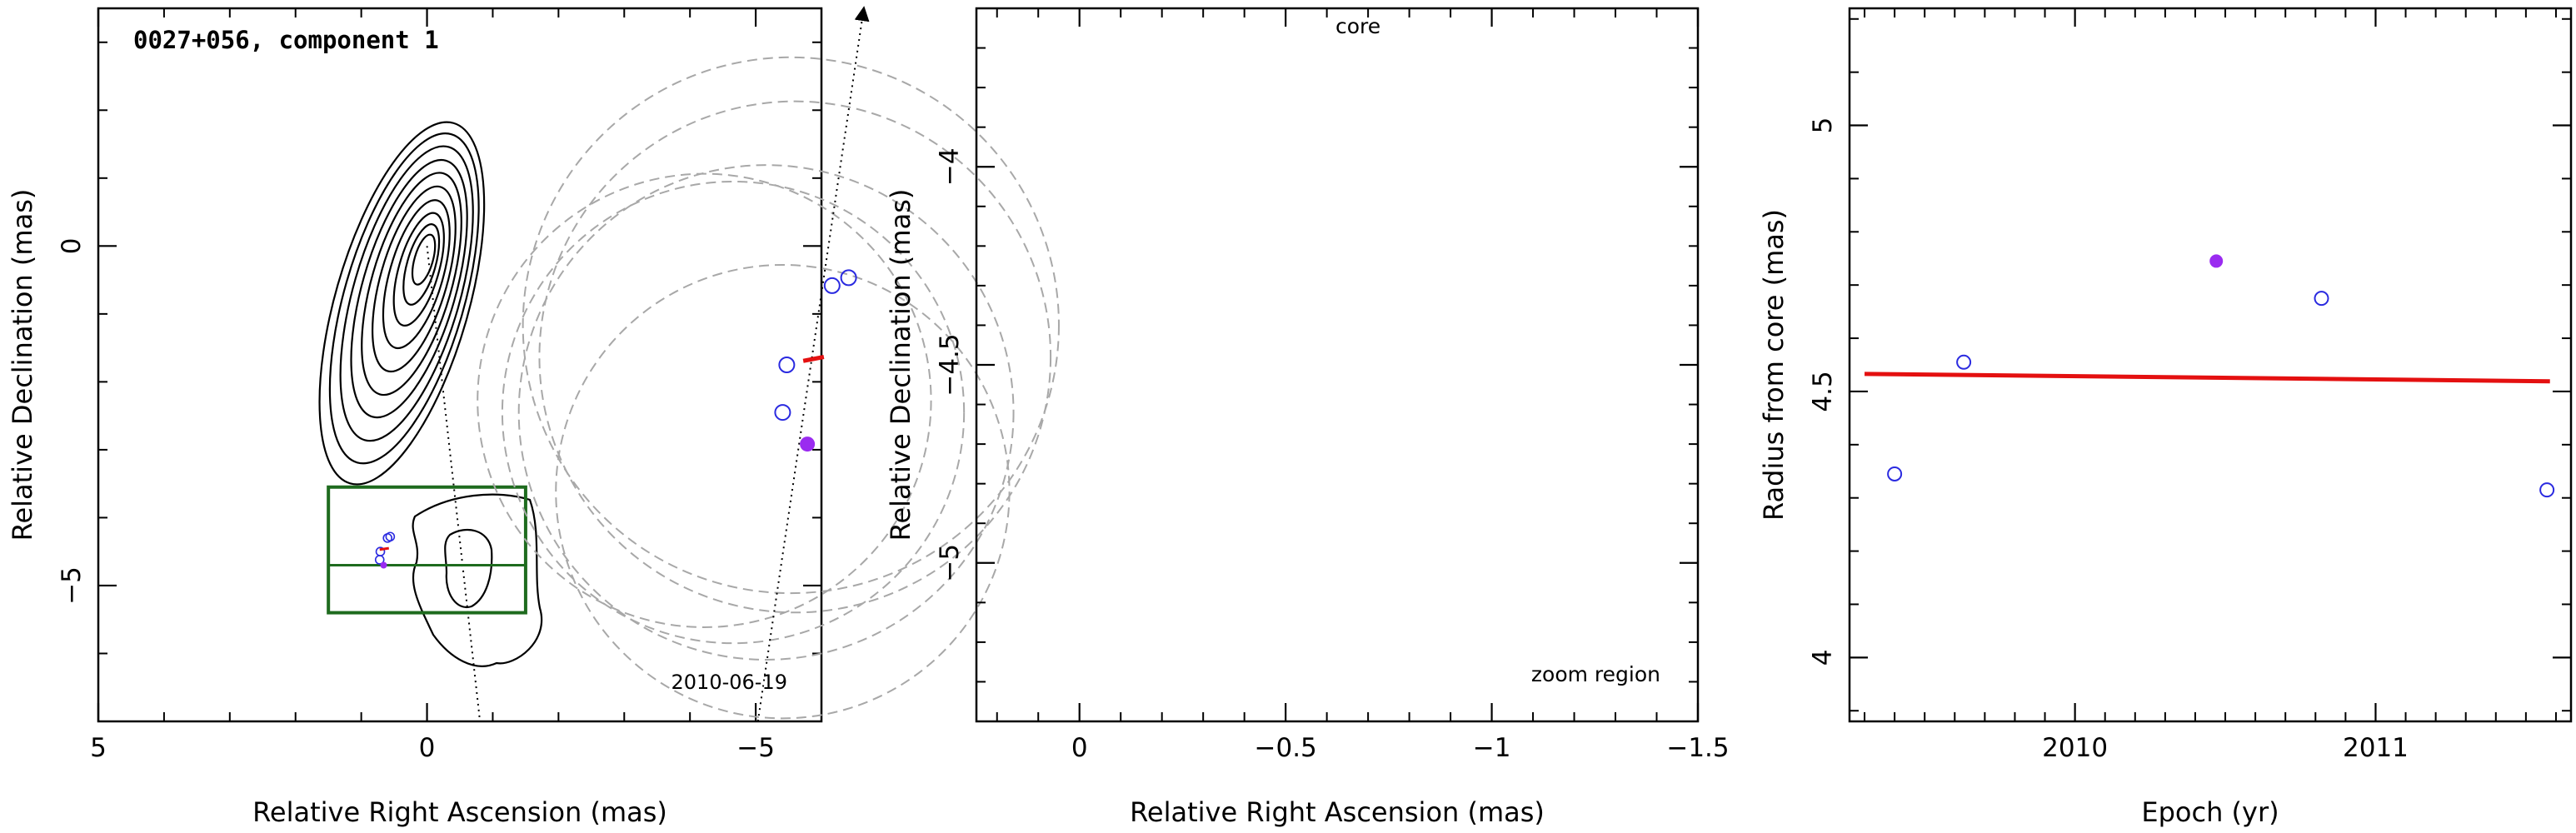 Image resolution: width=2576 pixels, height=833 pixels. I want to click on x-tick-label: −1.5, so click(1697, 748).